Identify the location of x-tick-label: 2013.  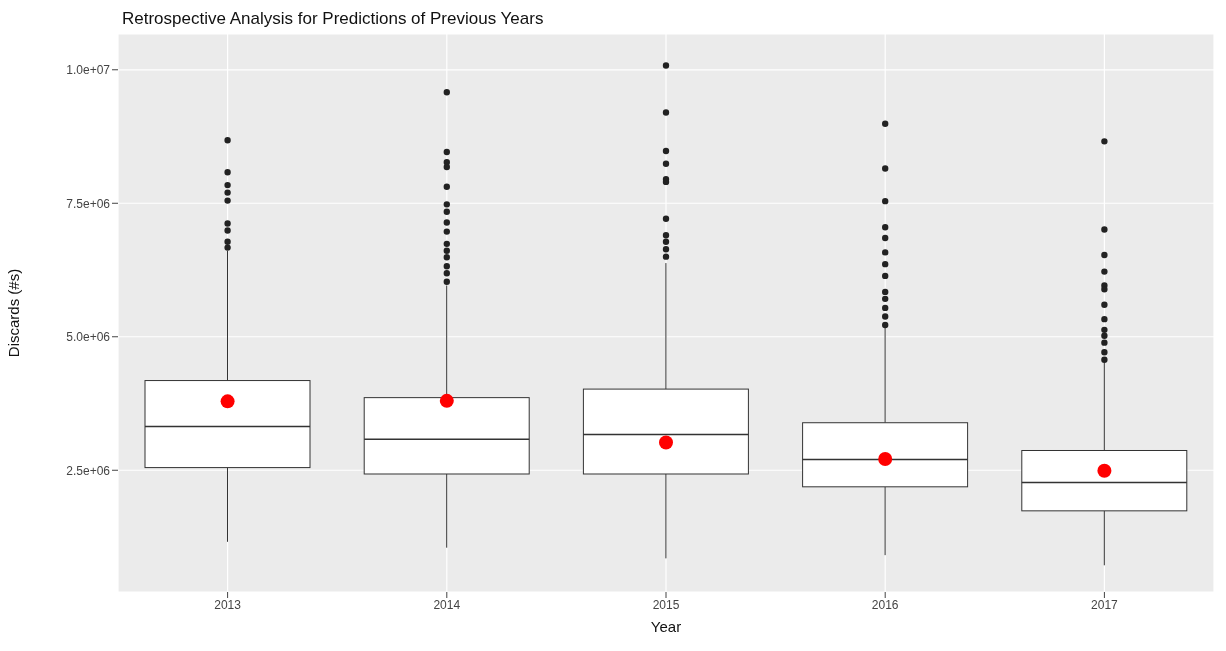
(228, 604).